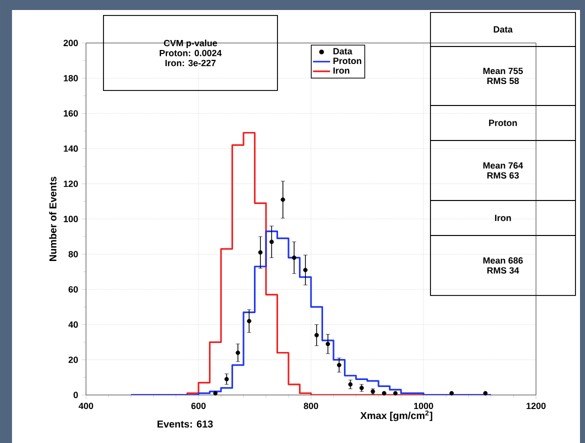 This screenshot has width=585, height=443. I want to click on annotation: Iron: 3e-227, so click(190, 63).